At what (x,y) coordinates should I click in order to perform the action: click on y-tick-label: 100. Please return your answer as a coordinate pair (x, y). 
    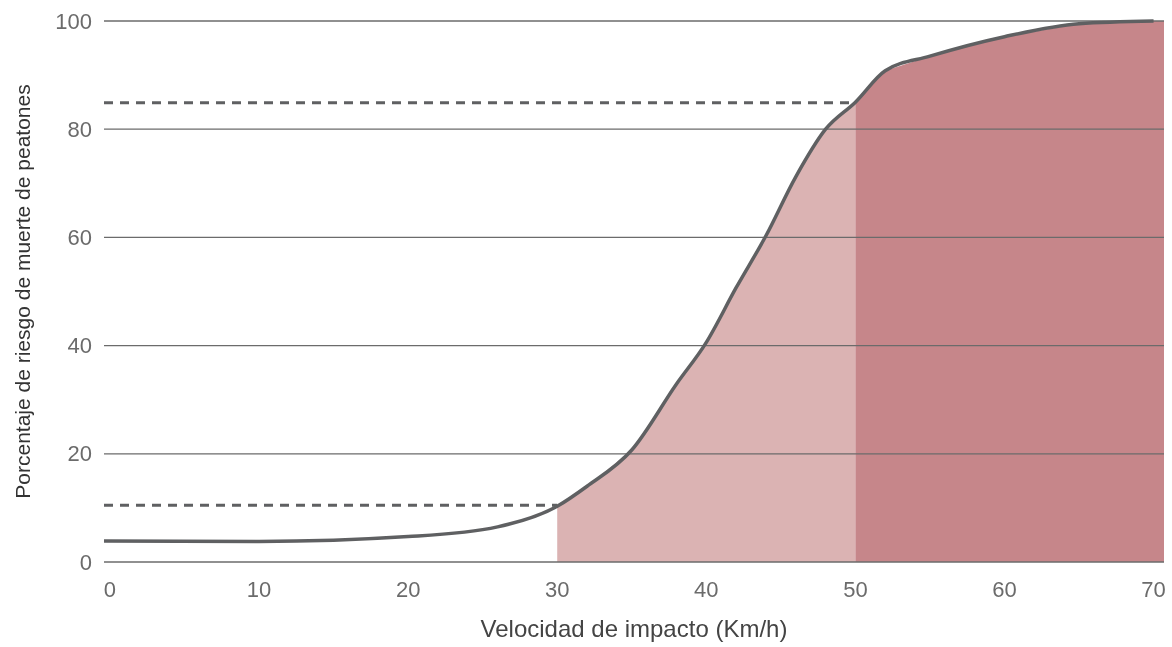
    Looking at the image, I should click on (73, 21).